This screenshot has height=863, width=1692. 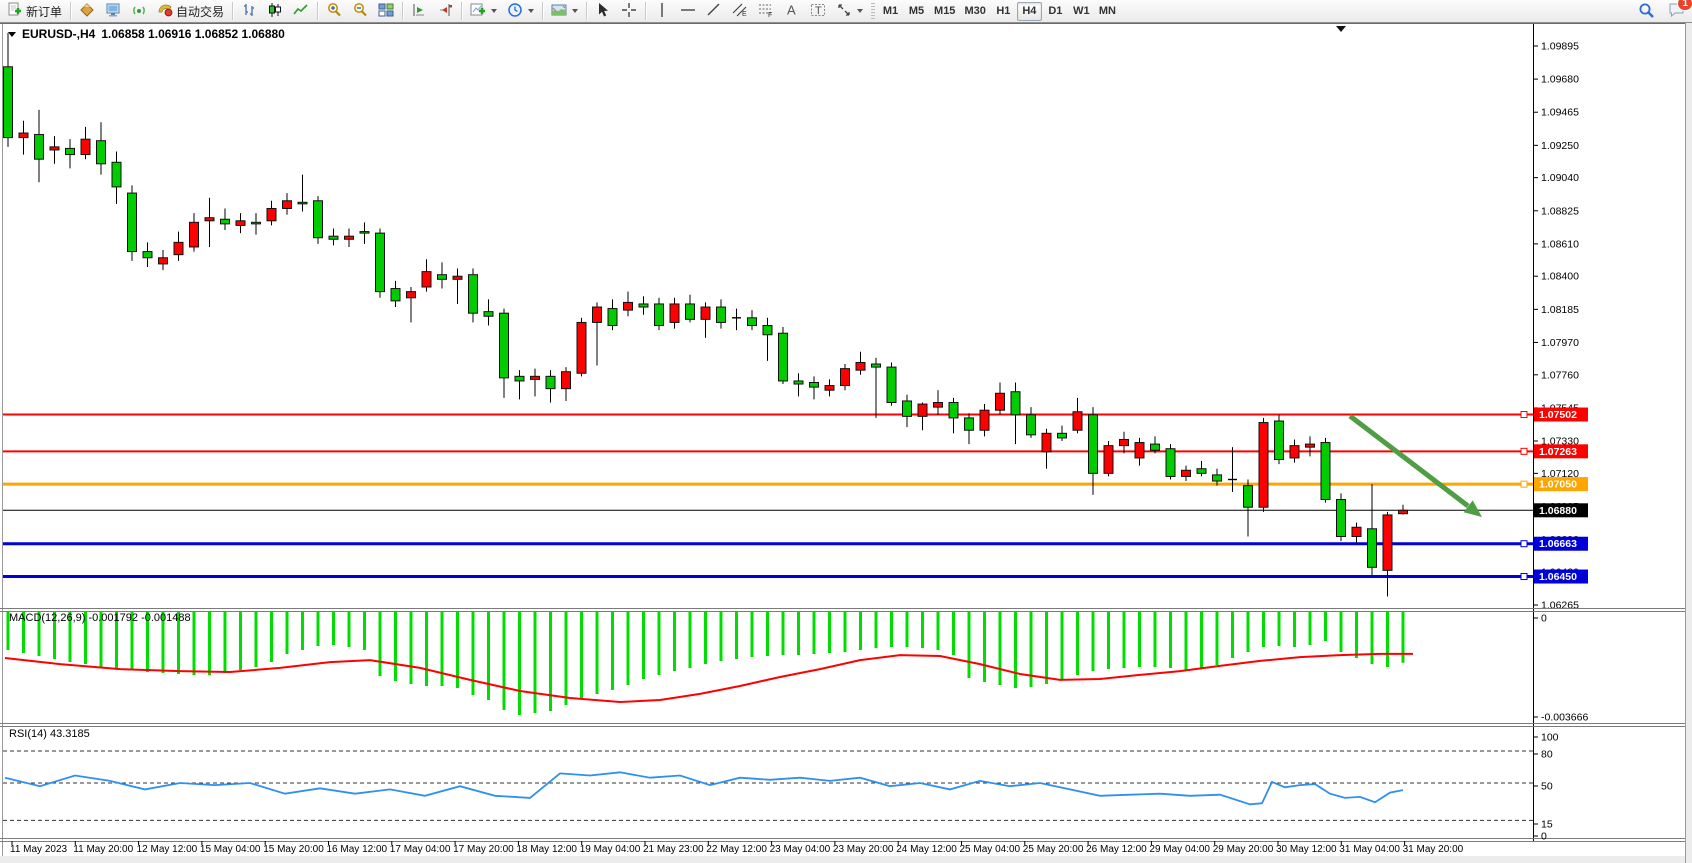 What do you see at coordinates (916, 11) in the screenshot?
I see `timeframe-m5-button: M5` at bounding box center [916, 11].